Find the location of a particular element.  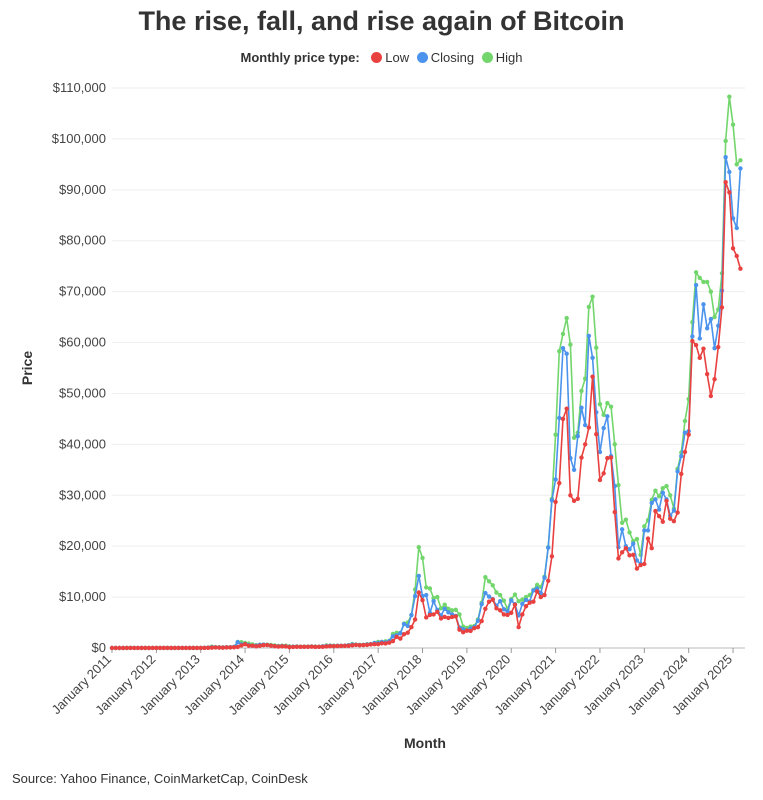

y-tick-label: $100,000 is located at coordinates (79, 138).